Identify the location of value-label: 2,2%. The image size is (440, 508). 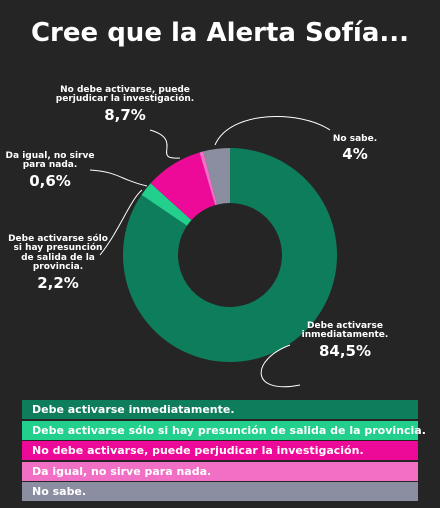
(58, 282).